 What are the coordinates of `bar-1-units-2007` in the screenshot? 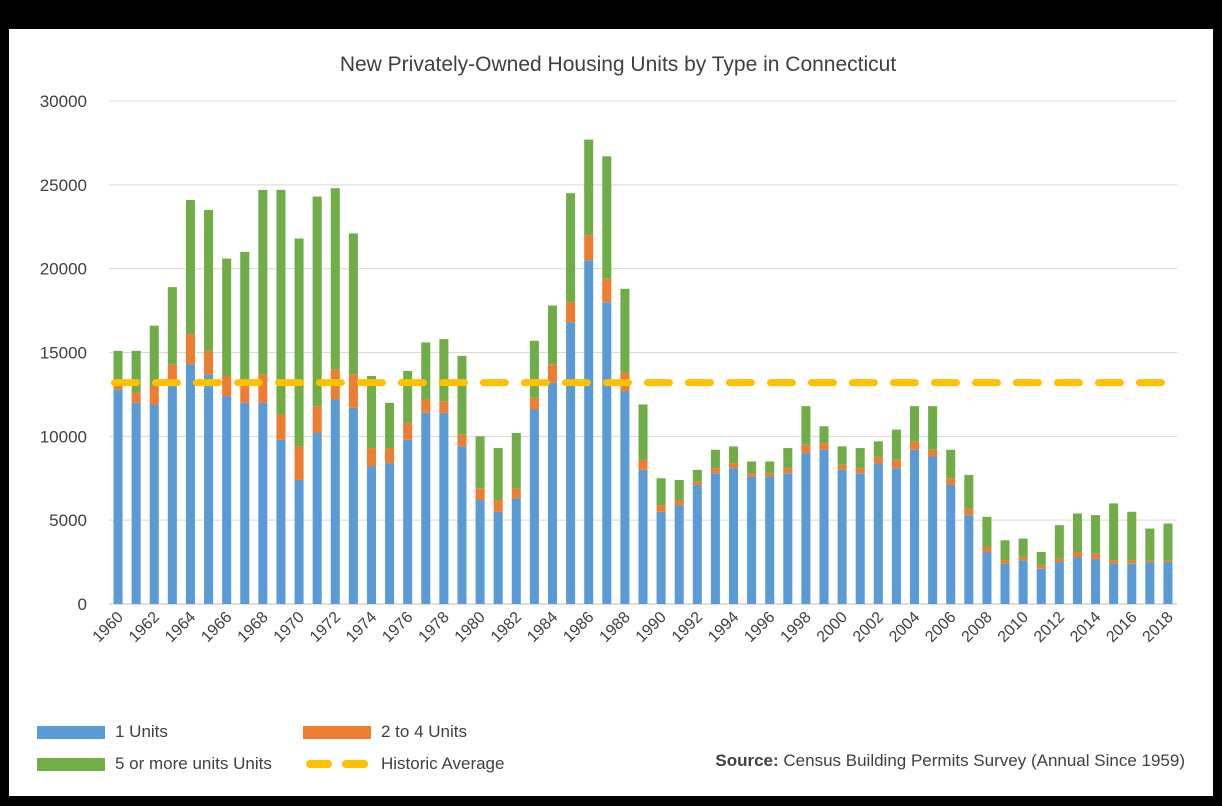 It's located at (969, 559).